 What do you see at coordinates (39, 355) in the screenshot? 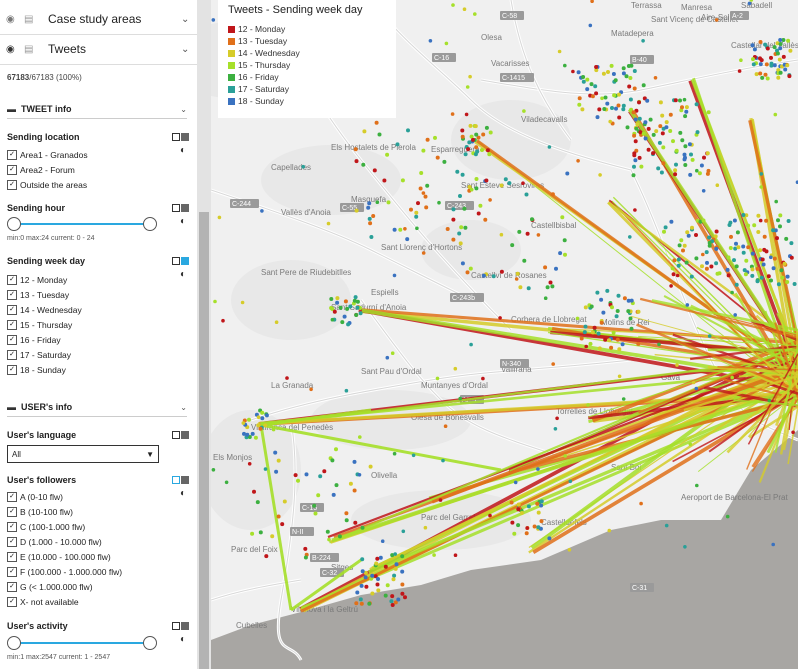
I see `checkbox-day-saturday: ✓ 17 - Saturday` at bounding box center [39, 355].